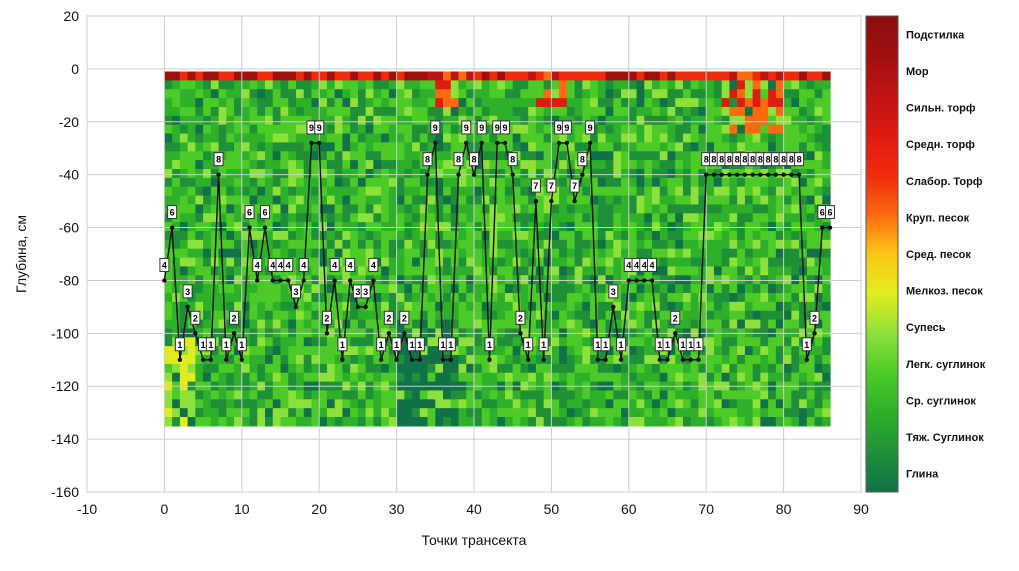 The image size is (1019, 571). I want to click on x-tick-label: 60, so click(629, 509).